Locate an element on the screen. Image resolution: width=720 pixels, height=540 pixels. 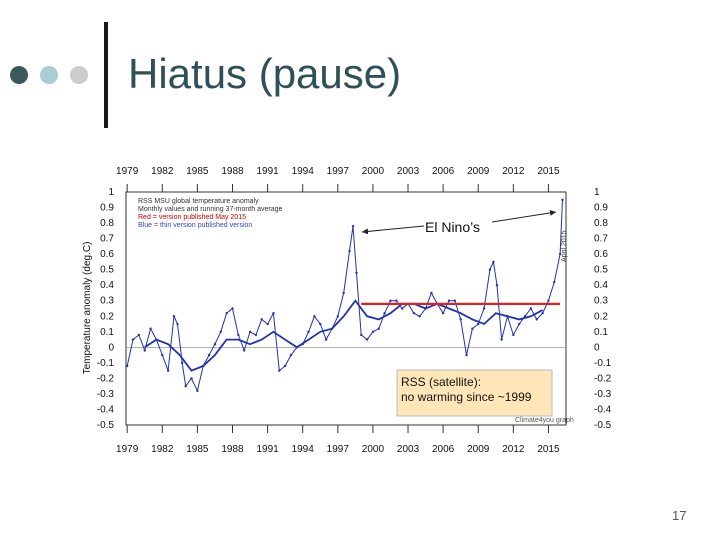
y-tick-right-7: 0.3 is located at coordinates (601, 301).